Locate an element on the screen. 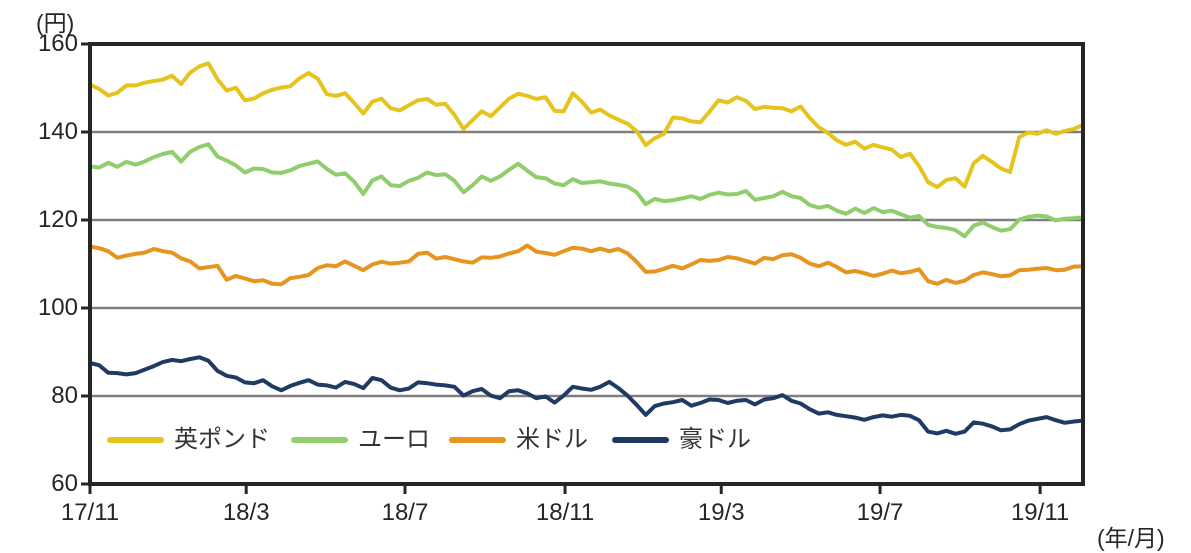 The image size is (1191, 553). y-axis-unit-label: (円) is located at coordinates (55, 23).